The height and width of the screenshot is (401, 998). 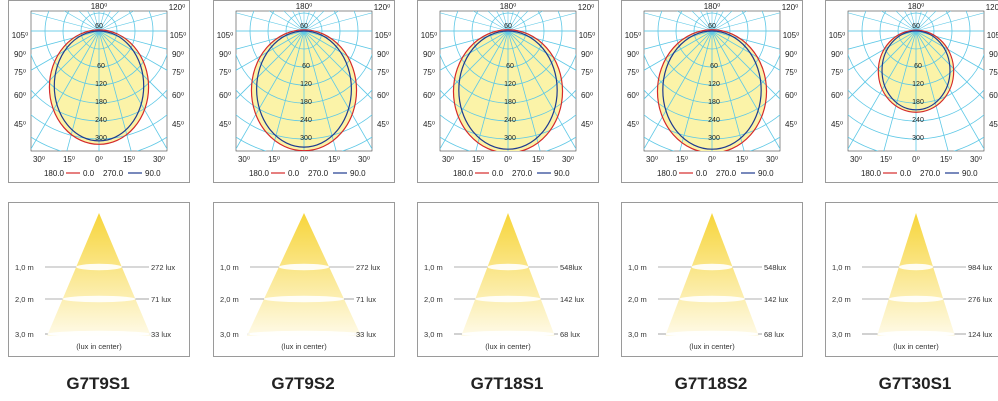 What do you see at coordinates (570, 334) in the screenshot?
I see `lux-value-label: 68 lux` at bounding box center [570, 334].